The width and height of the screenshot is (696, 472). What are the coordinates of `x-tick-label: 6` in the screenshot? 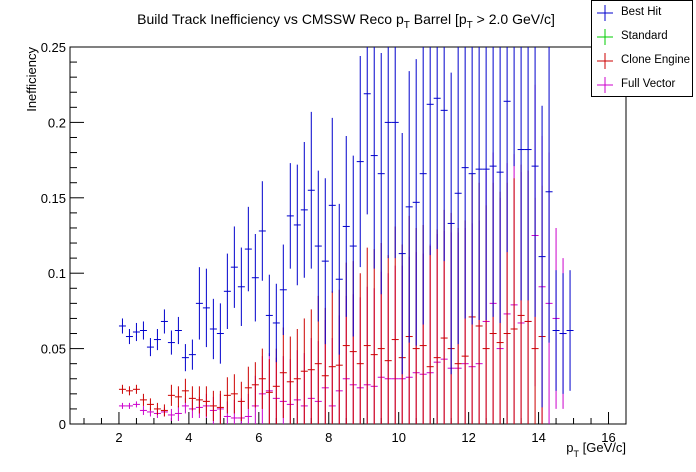 It's located at (258, 437).